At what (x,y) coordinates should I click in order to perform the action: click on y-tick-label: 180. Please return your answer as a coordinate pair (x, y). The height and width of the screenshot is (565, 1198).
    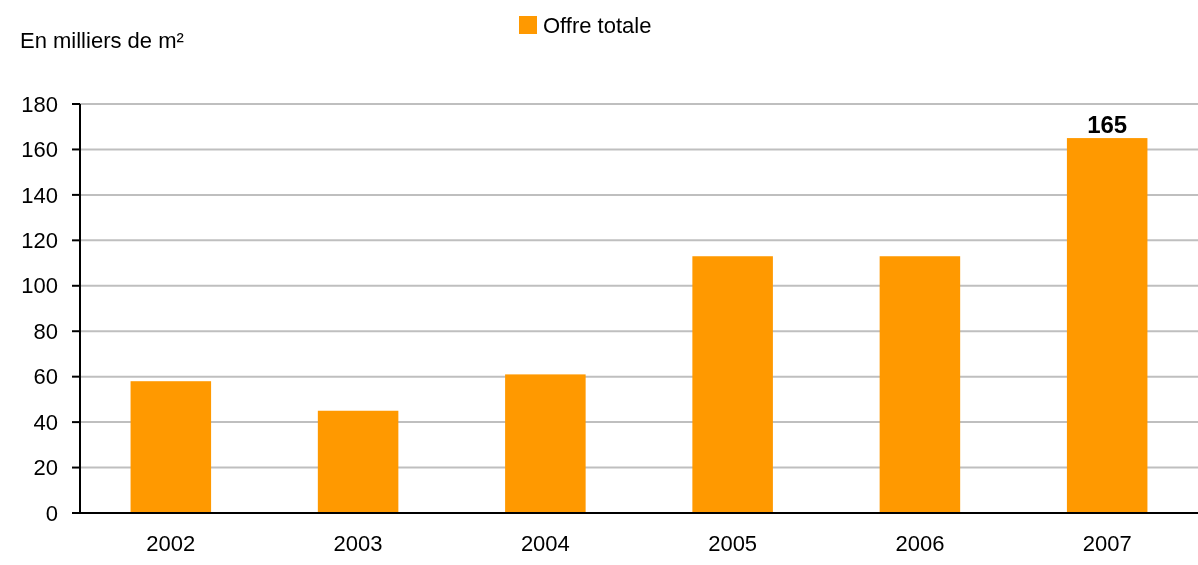
    Looking at the image, I should click on (39, 104).